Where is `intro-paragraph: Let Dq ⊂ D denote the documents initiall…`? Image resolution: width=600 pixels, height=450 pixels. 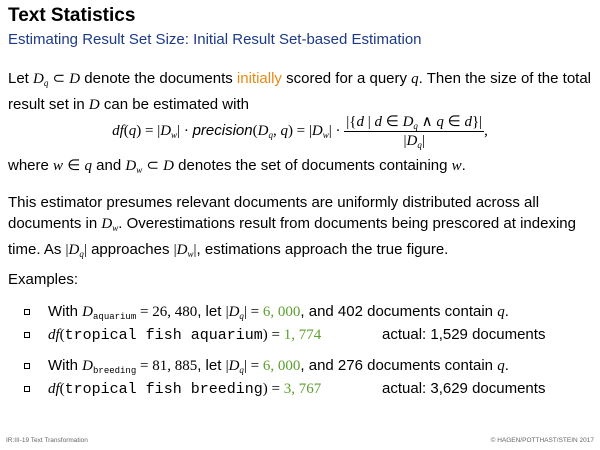
intro-paragraph: Let Dq ⊂ D denote the documents initiall… is located at coordinates (300, 91).